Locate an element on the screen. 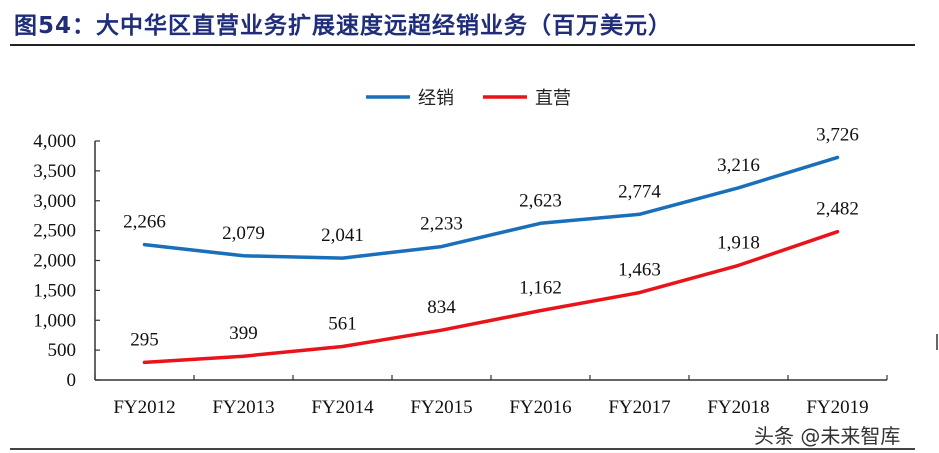 The width and height of the screenshot is (939, 453). y-tick-label: 3,000 is located at coordinates (54, 201).